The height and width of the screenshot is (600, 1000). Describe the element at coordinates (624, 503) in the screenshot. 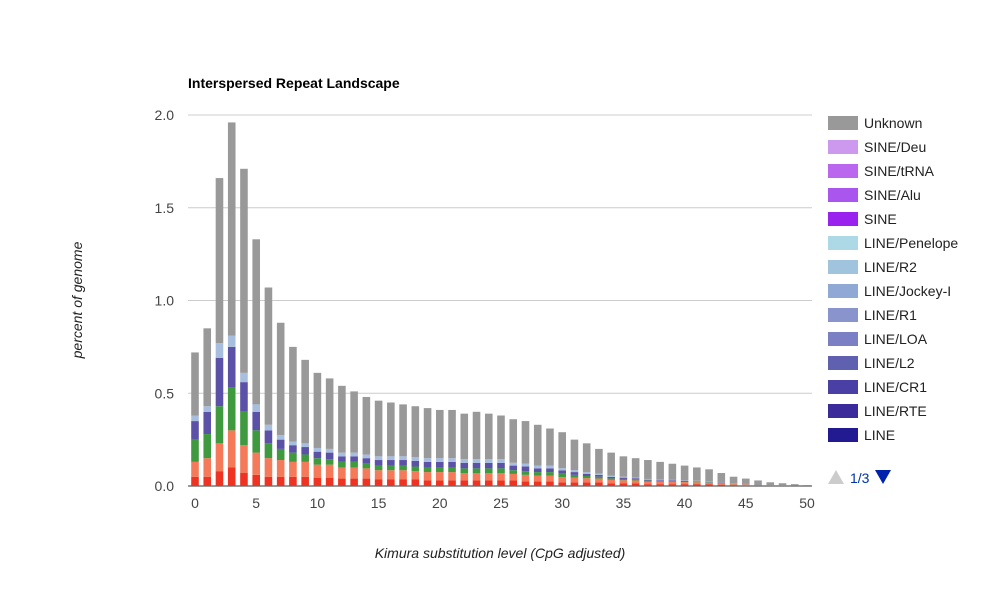

I see `x-tick-label: 35` at that location.